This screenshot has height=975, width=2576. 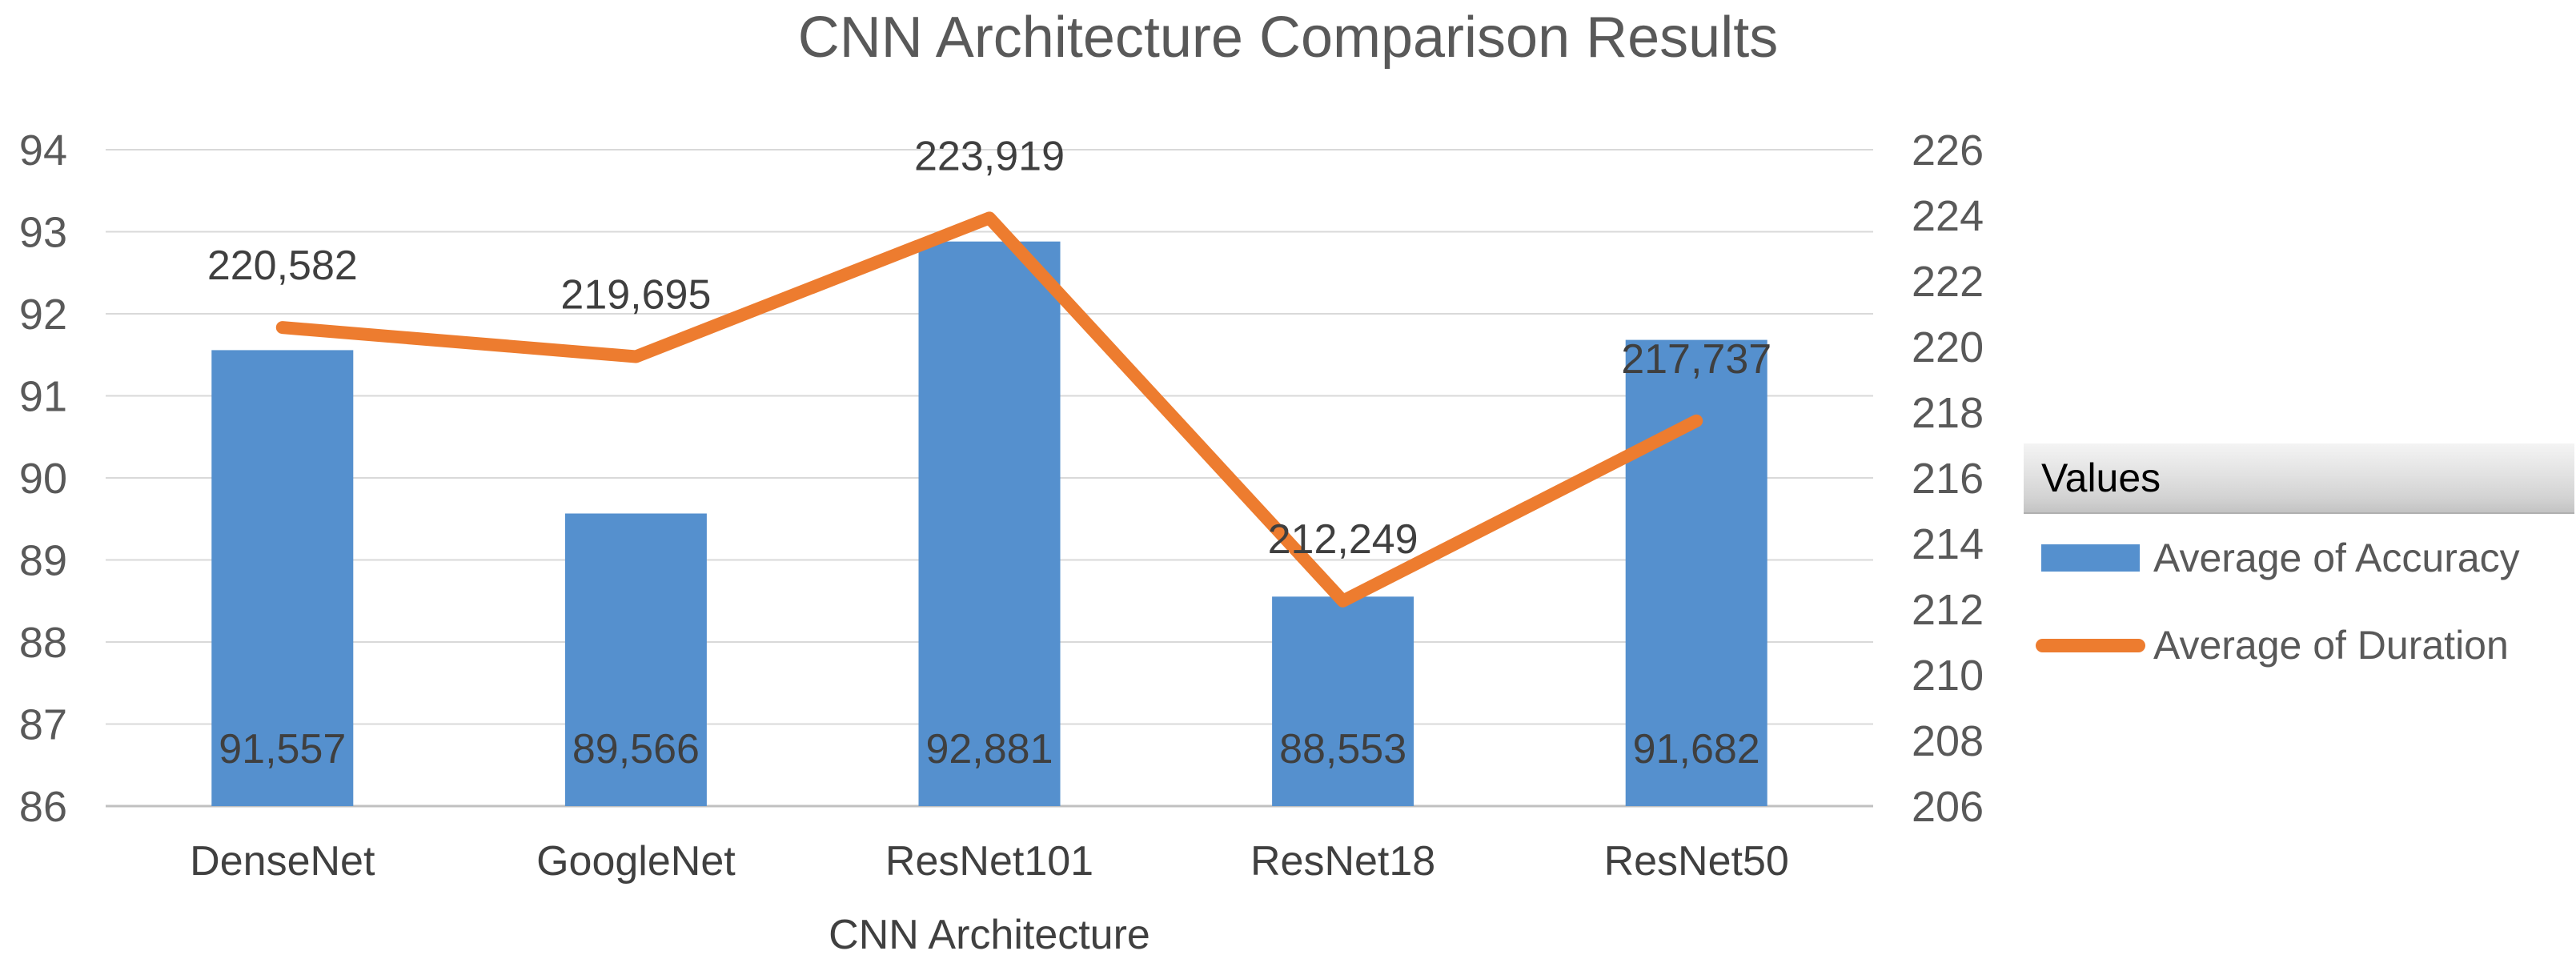 What do you see at coordinates (990, 523) in the screenshot?
I see `bar-resnet101` at bounding box center [990, 523].